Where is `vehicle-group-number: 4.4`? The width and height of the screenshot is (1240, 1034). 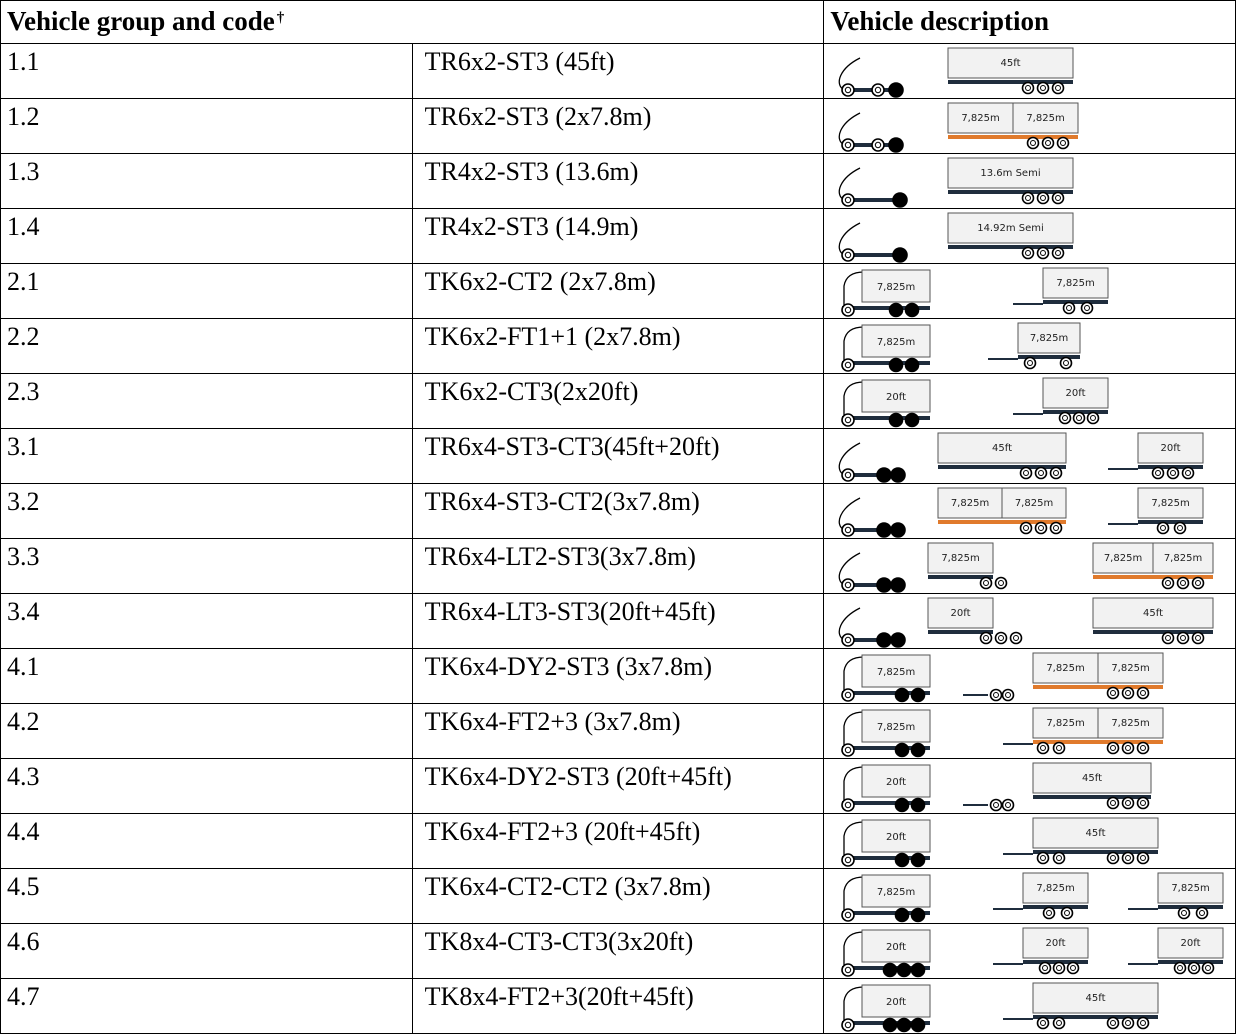
vehicle-group-number: 4.4 is located at coordinates (206, 841).